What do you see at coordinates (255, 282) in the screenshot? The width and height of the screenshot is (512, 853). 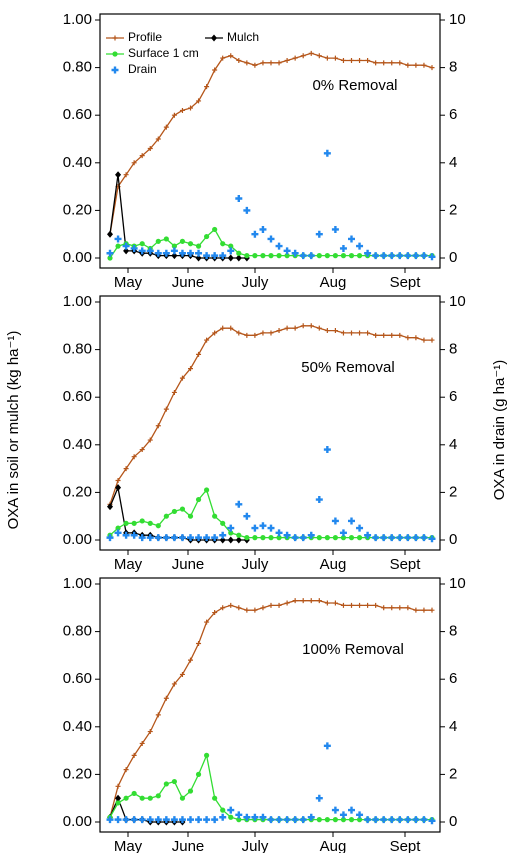 I see `x-tick-label: July` at bounding box center [255, 282].